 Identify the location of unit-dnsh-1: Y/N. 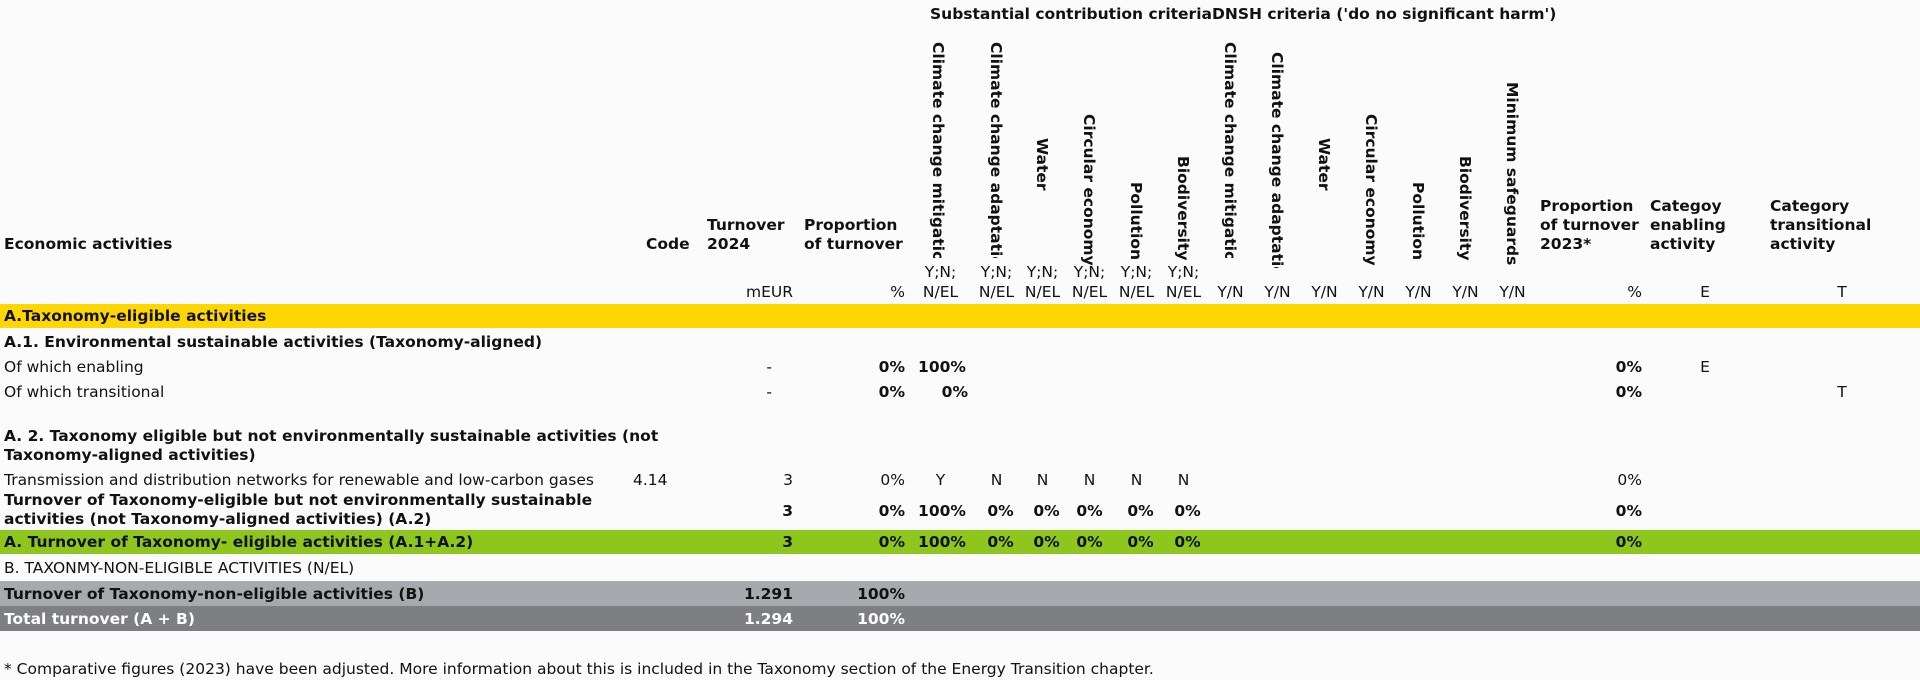
(1230, 292).